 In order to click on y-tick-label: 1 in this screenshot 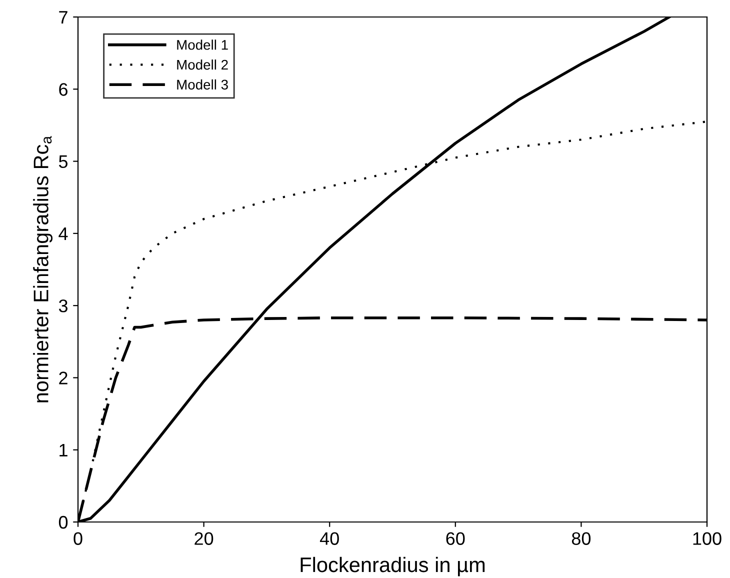, I will do `click(64, 450)`.